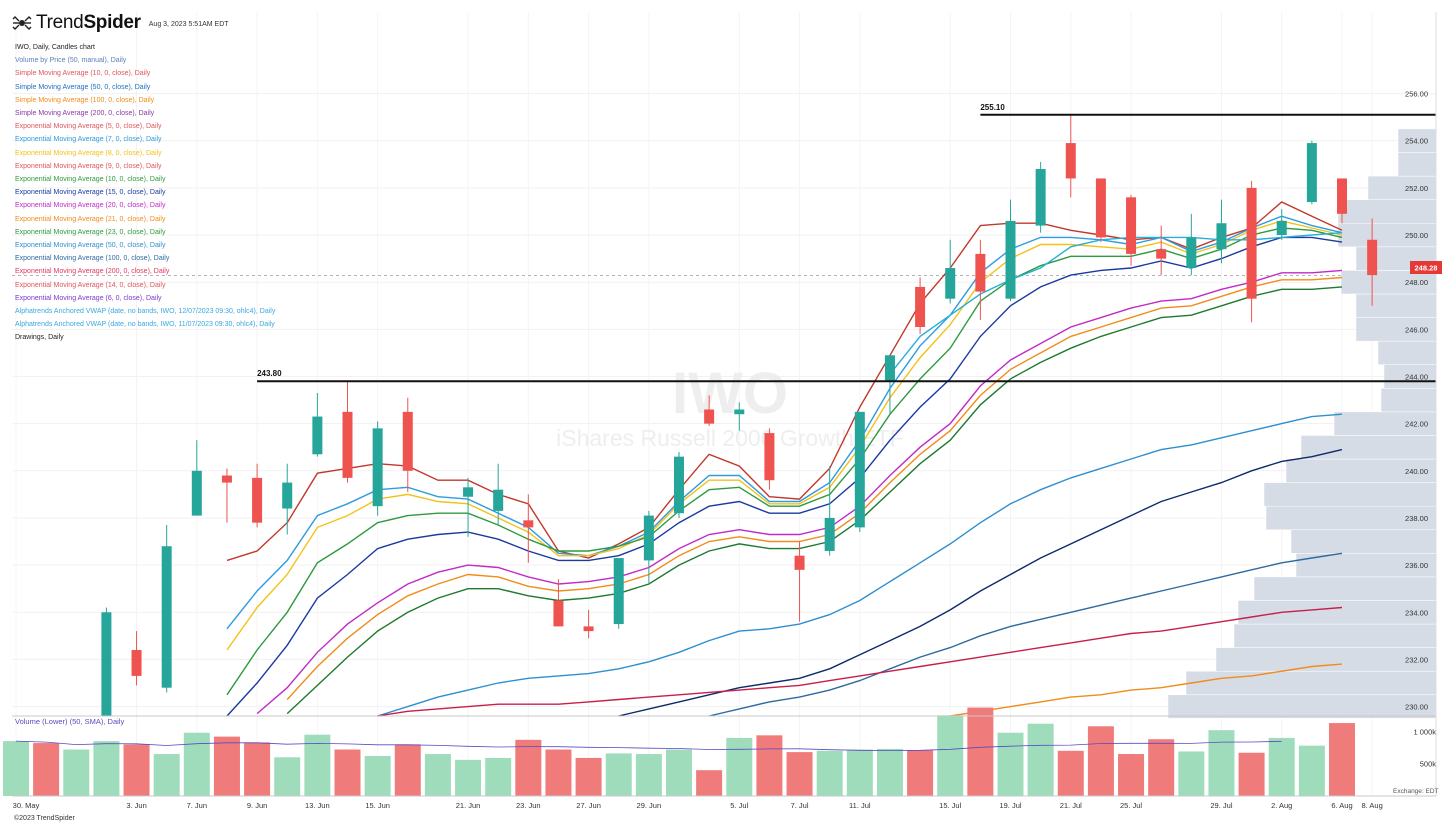 The image size is (1456, 827). Describe the element at coordinates (1341, 805) in the screenshot. I see `date-tick-label: 6. Aug` at that location.